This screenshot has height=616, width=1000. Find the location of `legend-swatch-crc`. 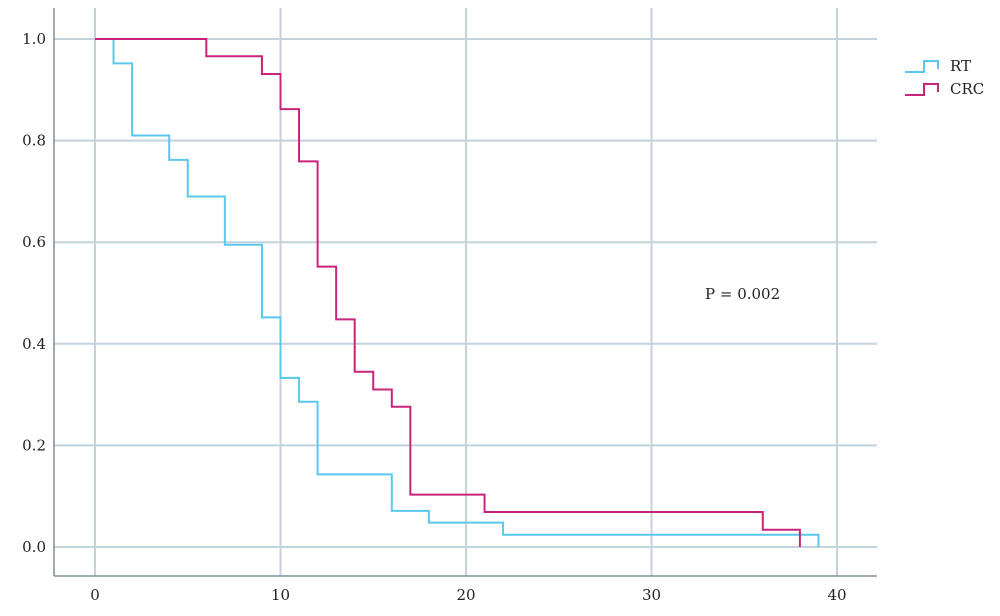

legend-swatch-crc is located at coordinates (922, 89).